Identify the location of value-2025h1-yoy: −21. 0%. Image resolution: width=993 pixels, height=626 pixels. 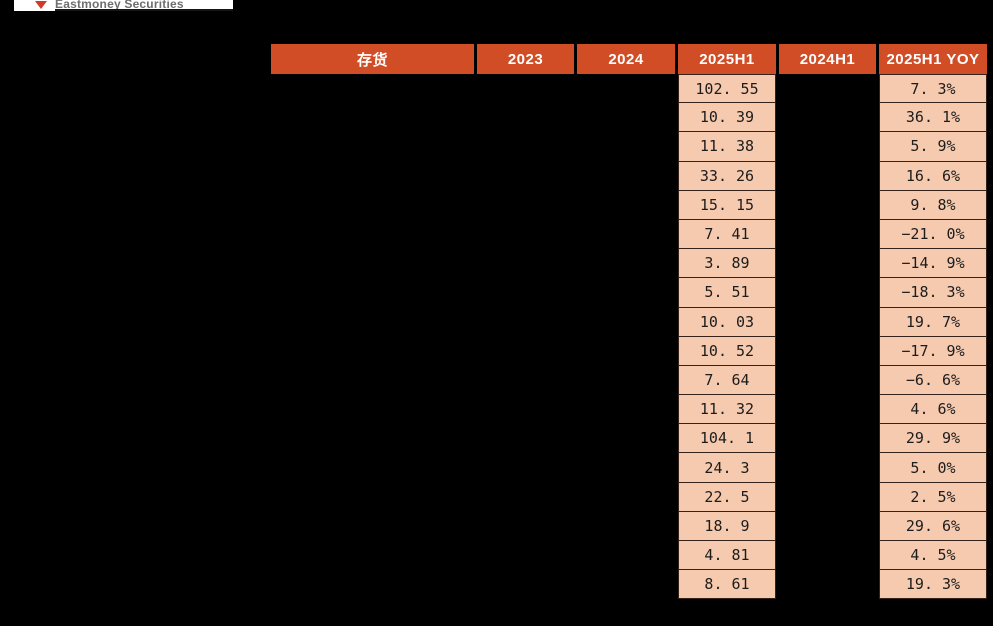
(933, 234).